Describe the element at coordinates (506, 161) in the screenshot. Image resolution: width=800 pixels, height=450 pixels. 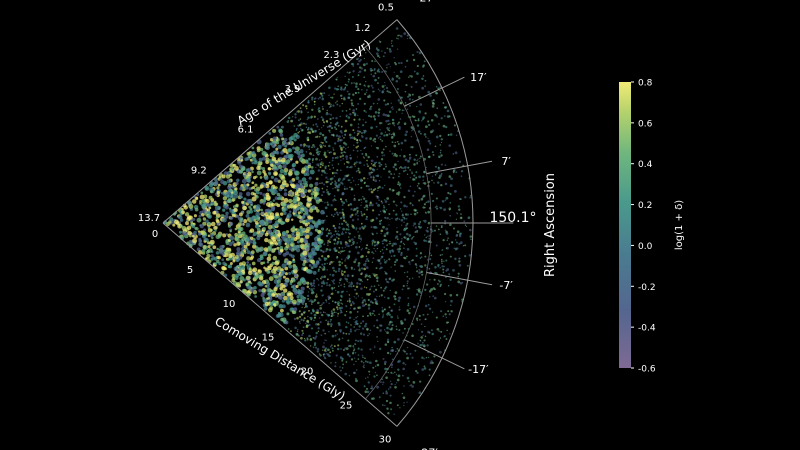
I see `ra-tick-label: 7′` at that location.